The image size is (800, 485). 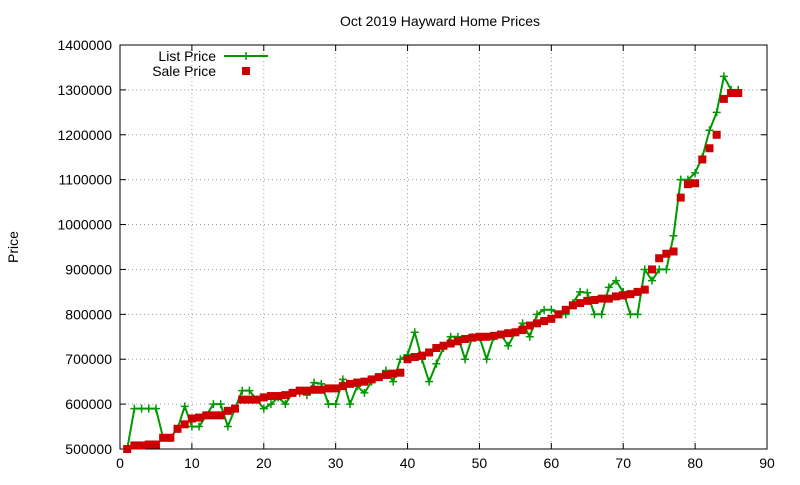 I want to click on x-tick-label: 40, so click(x=408, y=463).